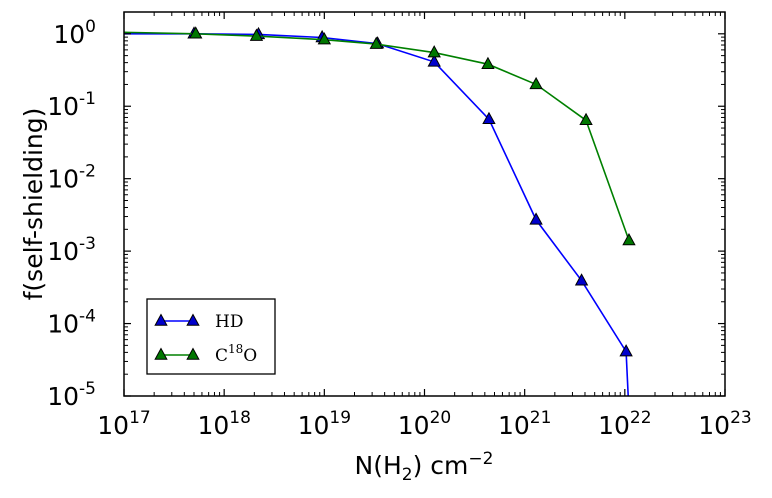 This screenshot has width=772, height=498. Describe the element at coordinates (424, 424) in the screenshot. I see `x-tick-label: 1020` at that location.